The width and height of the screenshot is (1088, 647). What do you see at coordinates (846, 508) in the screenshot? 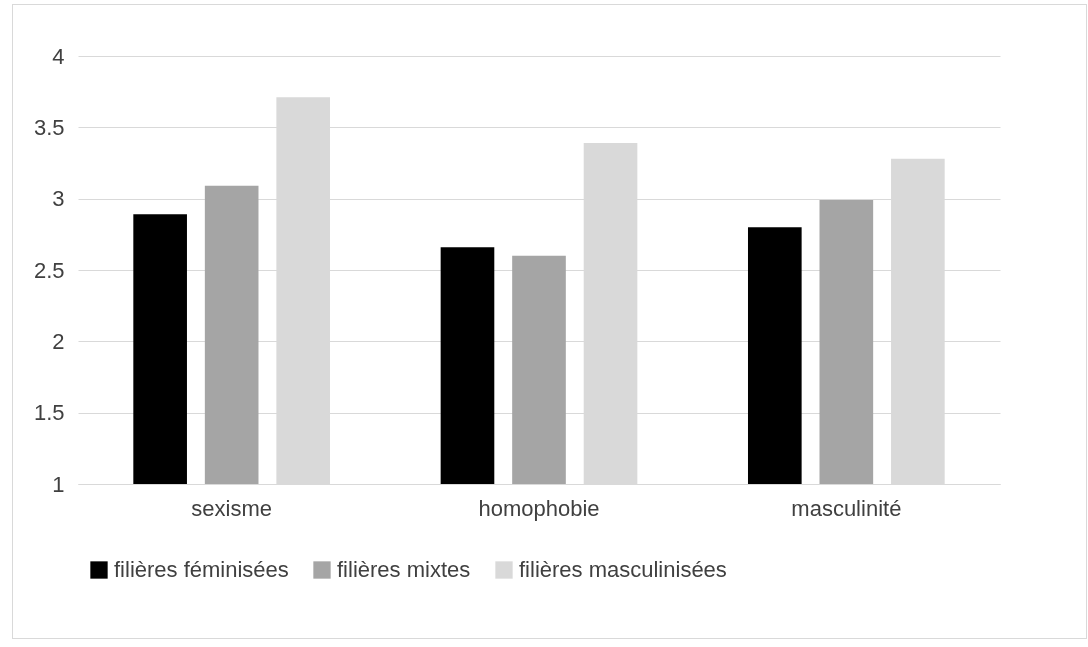
I see `x-tick-label: masculinité` at bounding box center [846, 508].